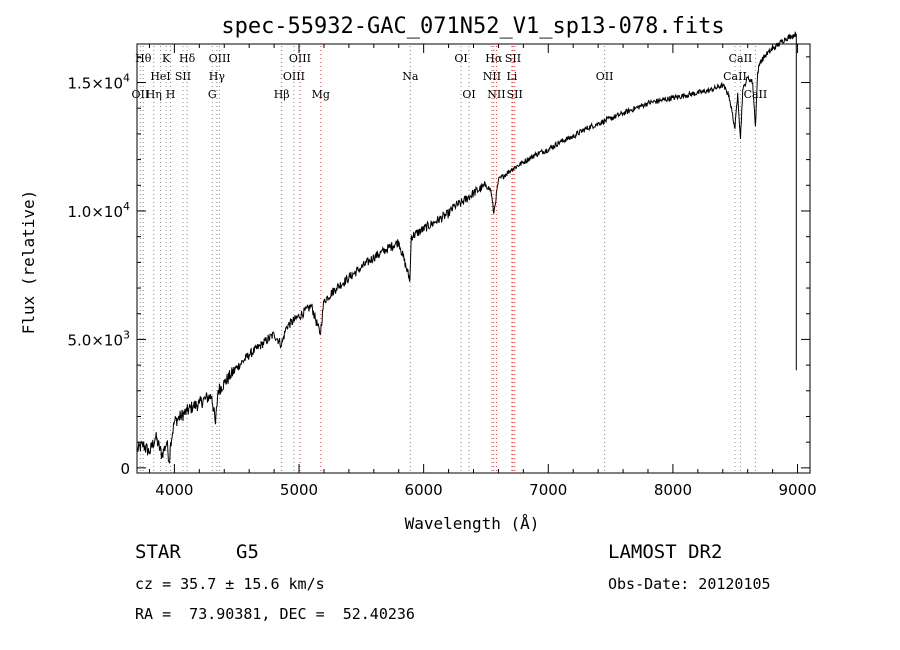  Describe the element at coordinates (154, 94) in the screenshot. I see `spectral-line-label: Hη` at that location.